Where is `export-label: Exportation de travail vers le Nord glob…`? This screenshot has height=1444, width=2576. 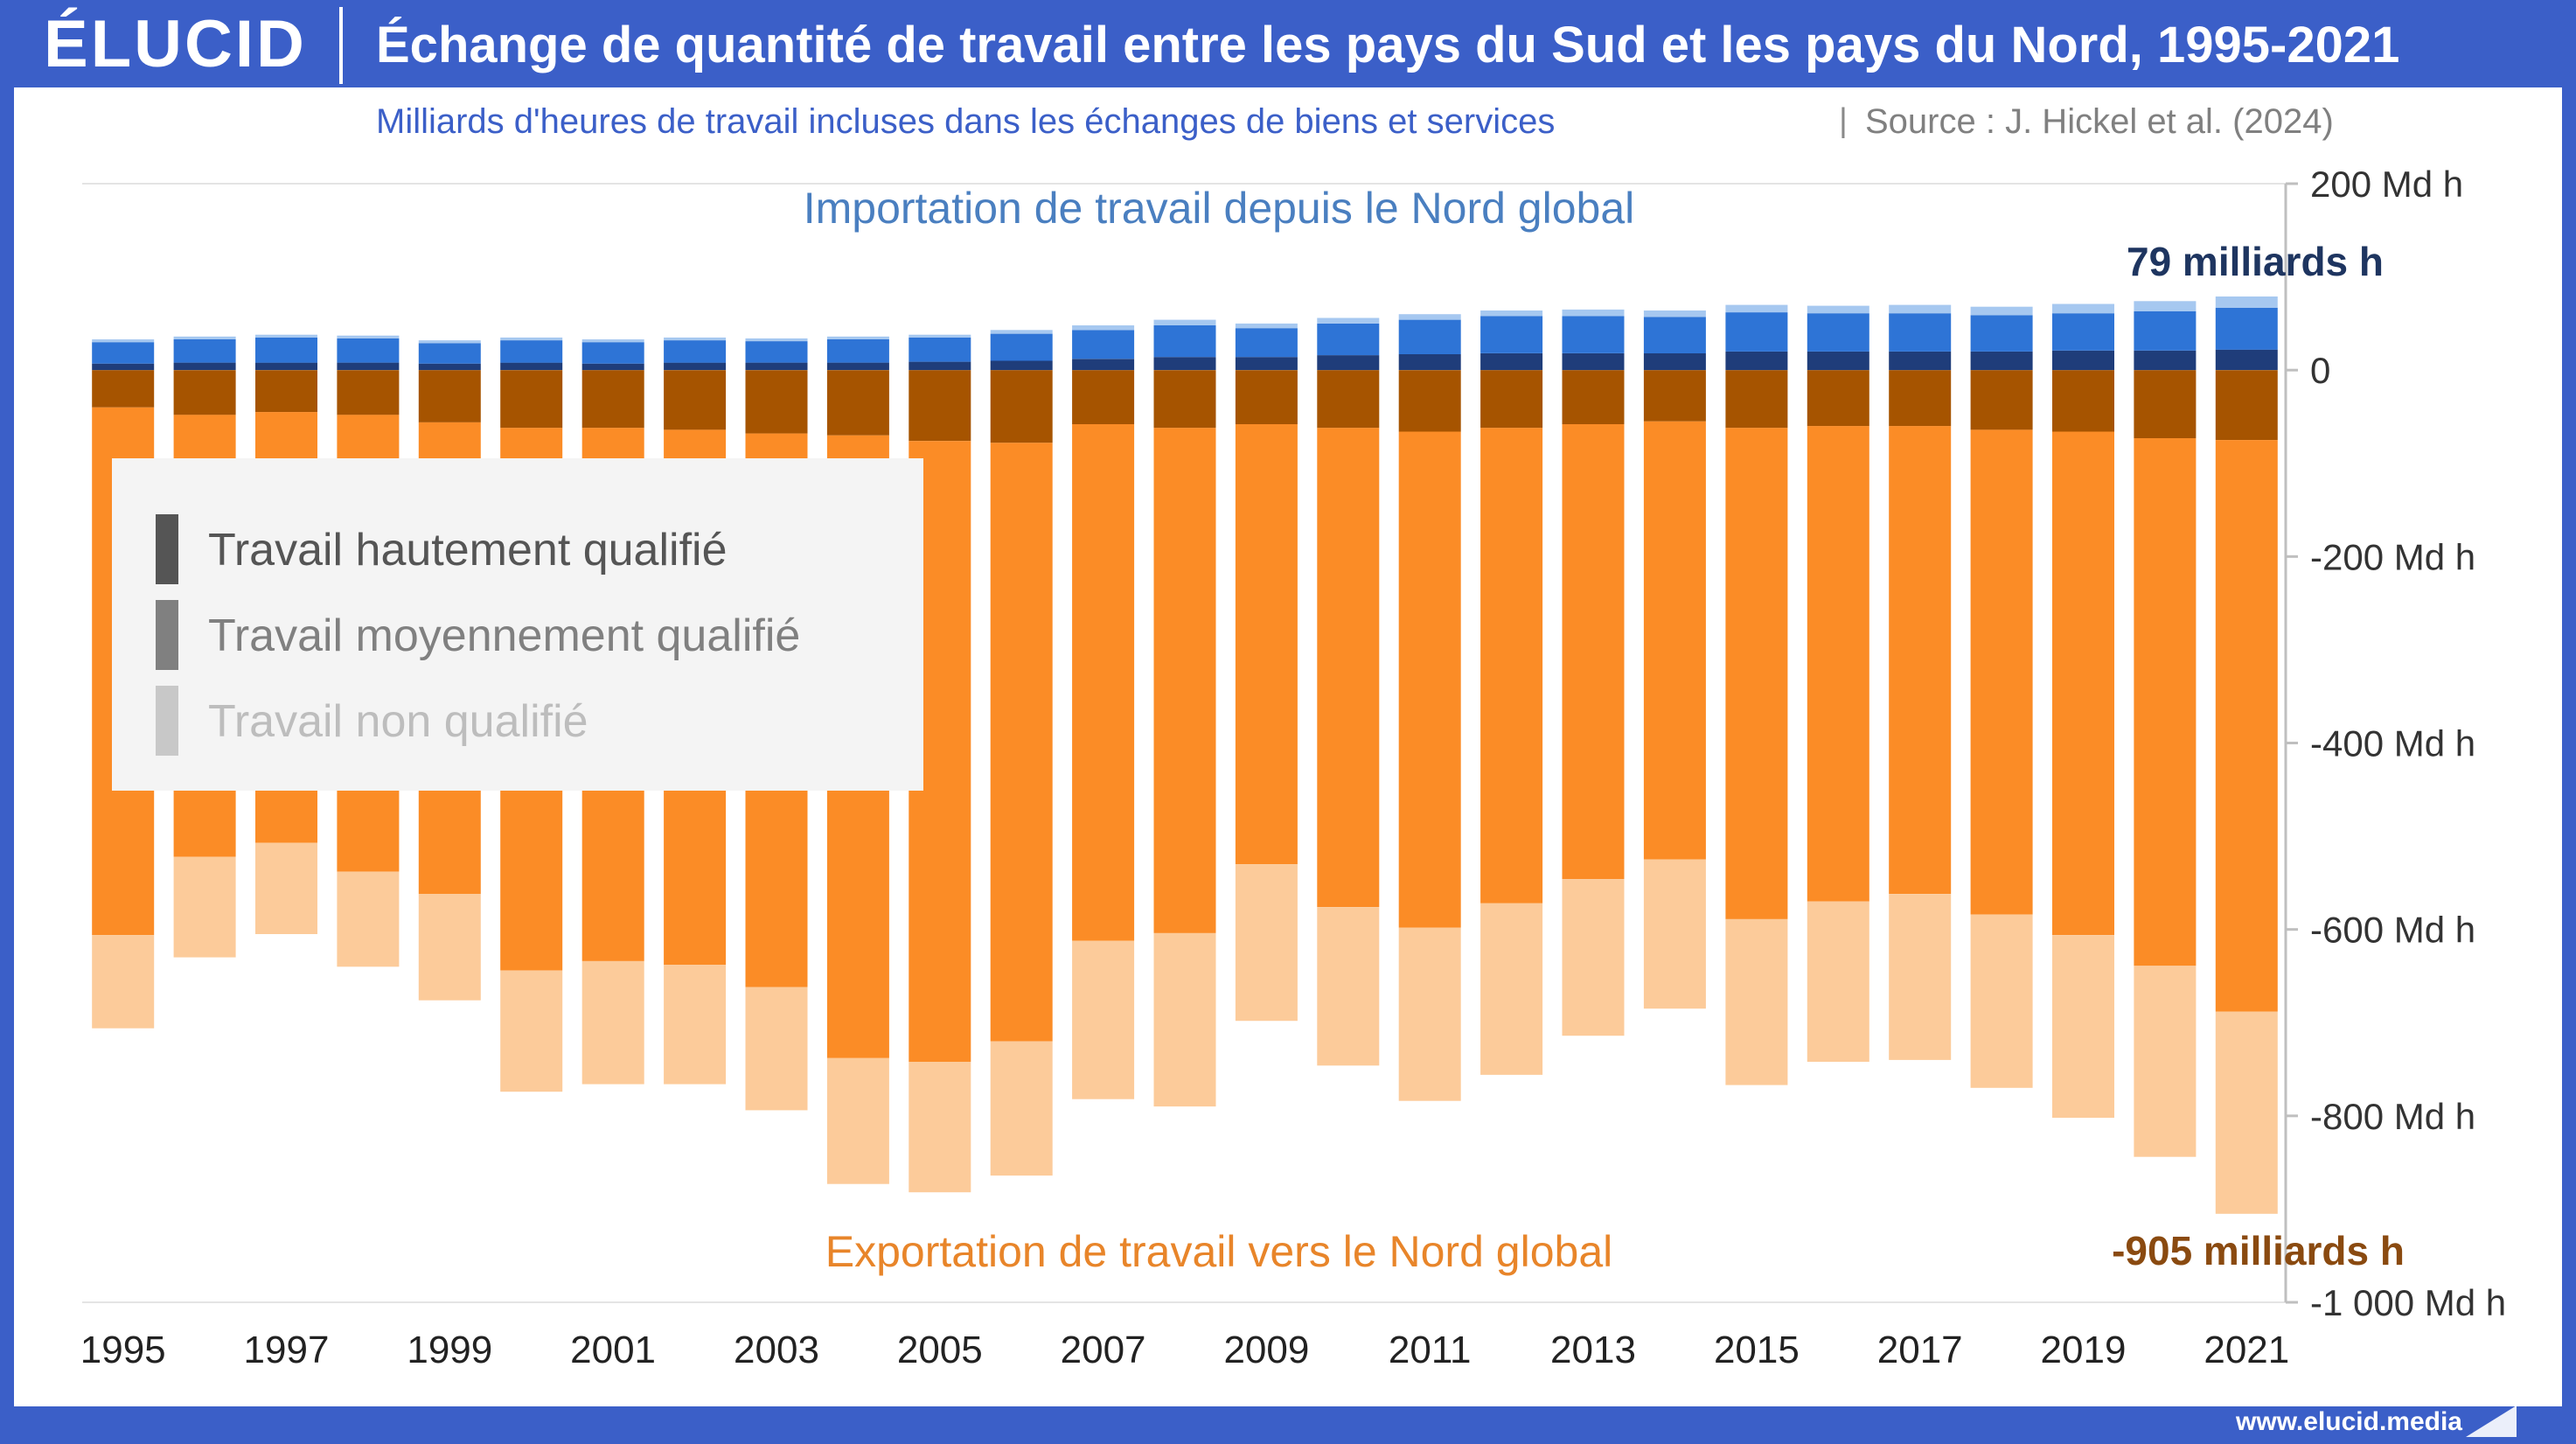
export-label: Exportation de travail vers le Nord glob… is located at coordinates (1218, 1251).